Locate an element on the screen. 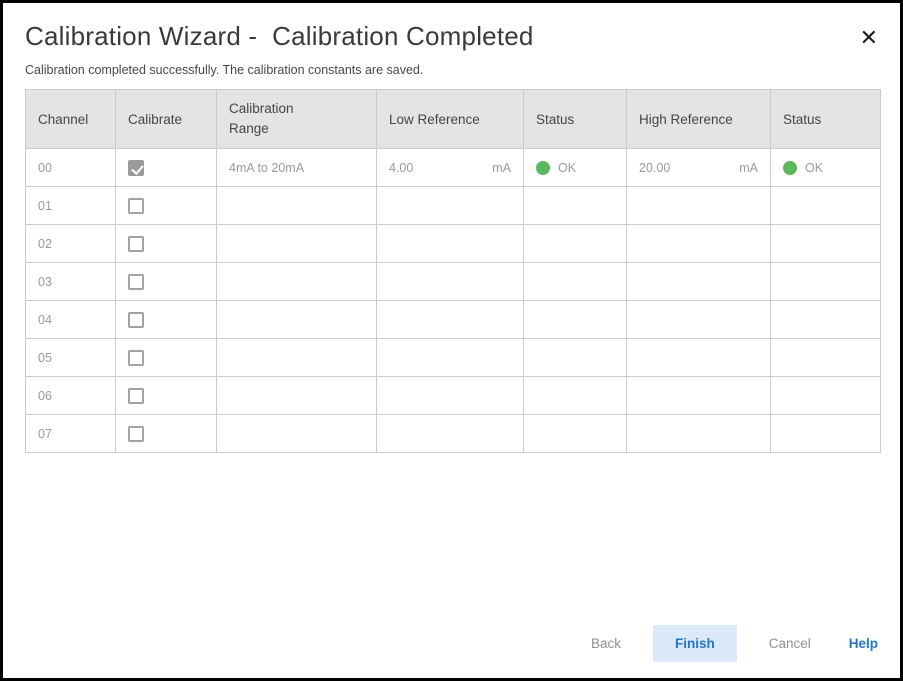 The height and width of the screenshot is (681, 903). calibrate-checkbox-checked is located at coordinates (136, 167).